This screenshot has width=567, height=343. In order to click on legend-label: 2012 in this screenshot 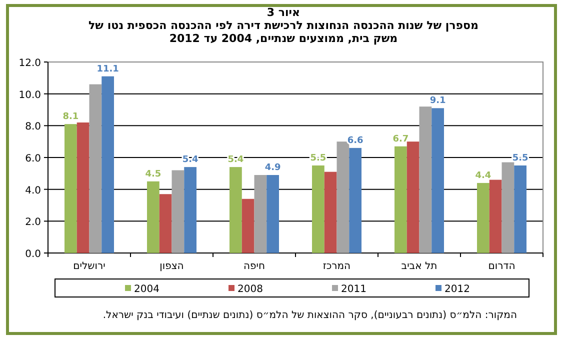, I will do `click(457, 289)`.